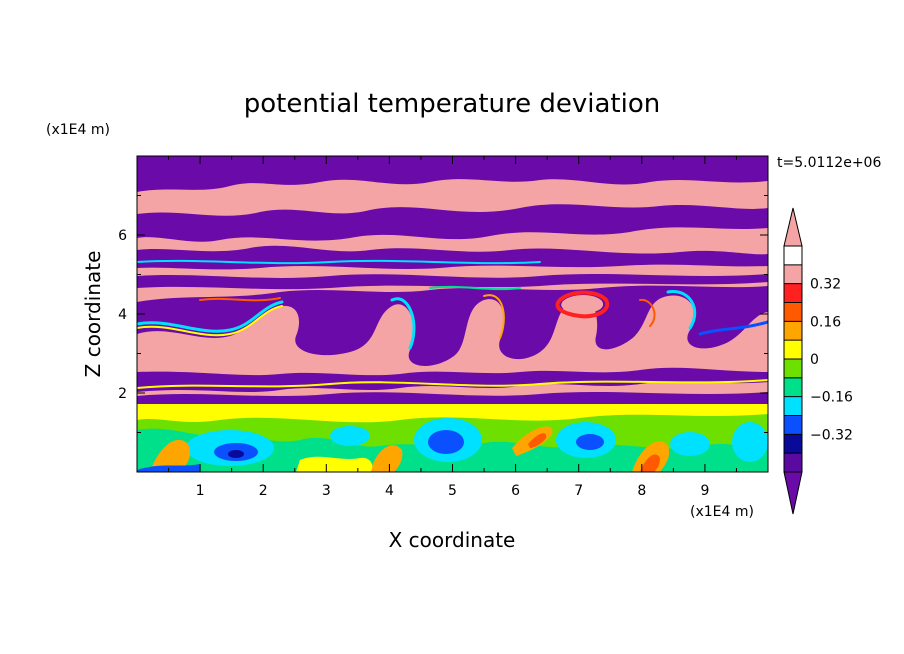 The width and height of the screenshot is (904, 654). Describe the element at coordinates (78, 130) in the screenshot. I see `y-unit-label: (x1E4 m)` at that location.